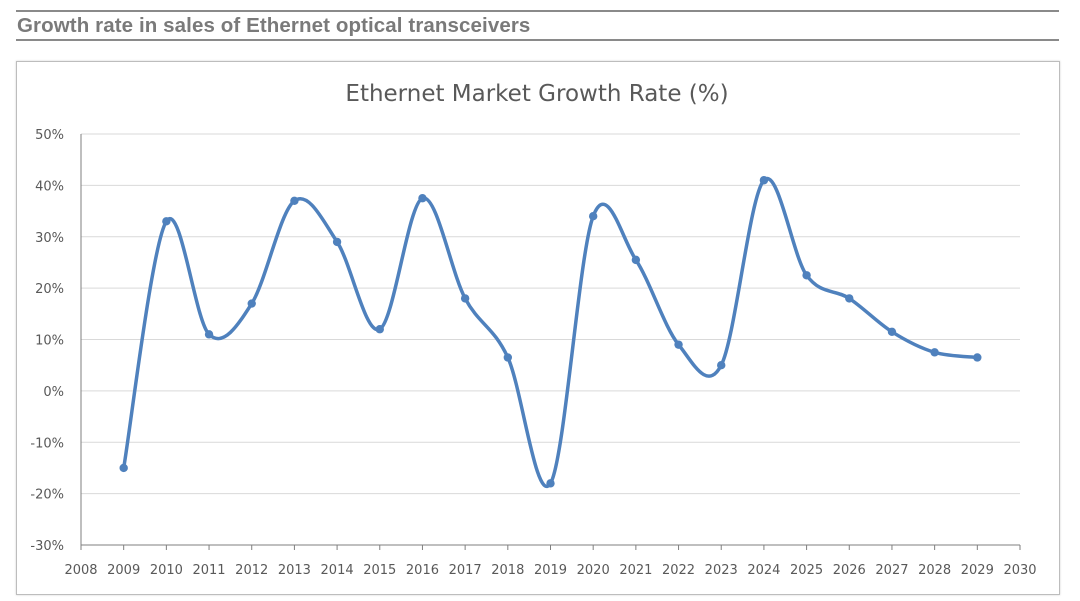 The width and height of the screenshot is (1080, 601). What do you see at coordinates (123, 570) in the screenshot?
I see `x-tick-label: 2009` at bounding box center [123, 570].